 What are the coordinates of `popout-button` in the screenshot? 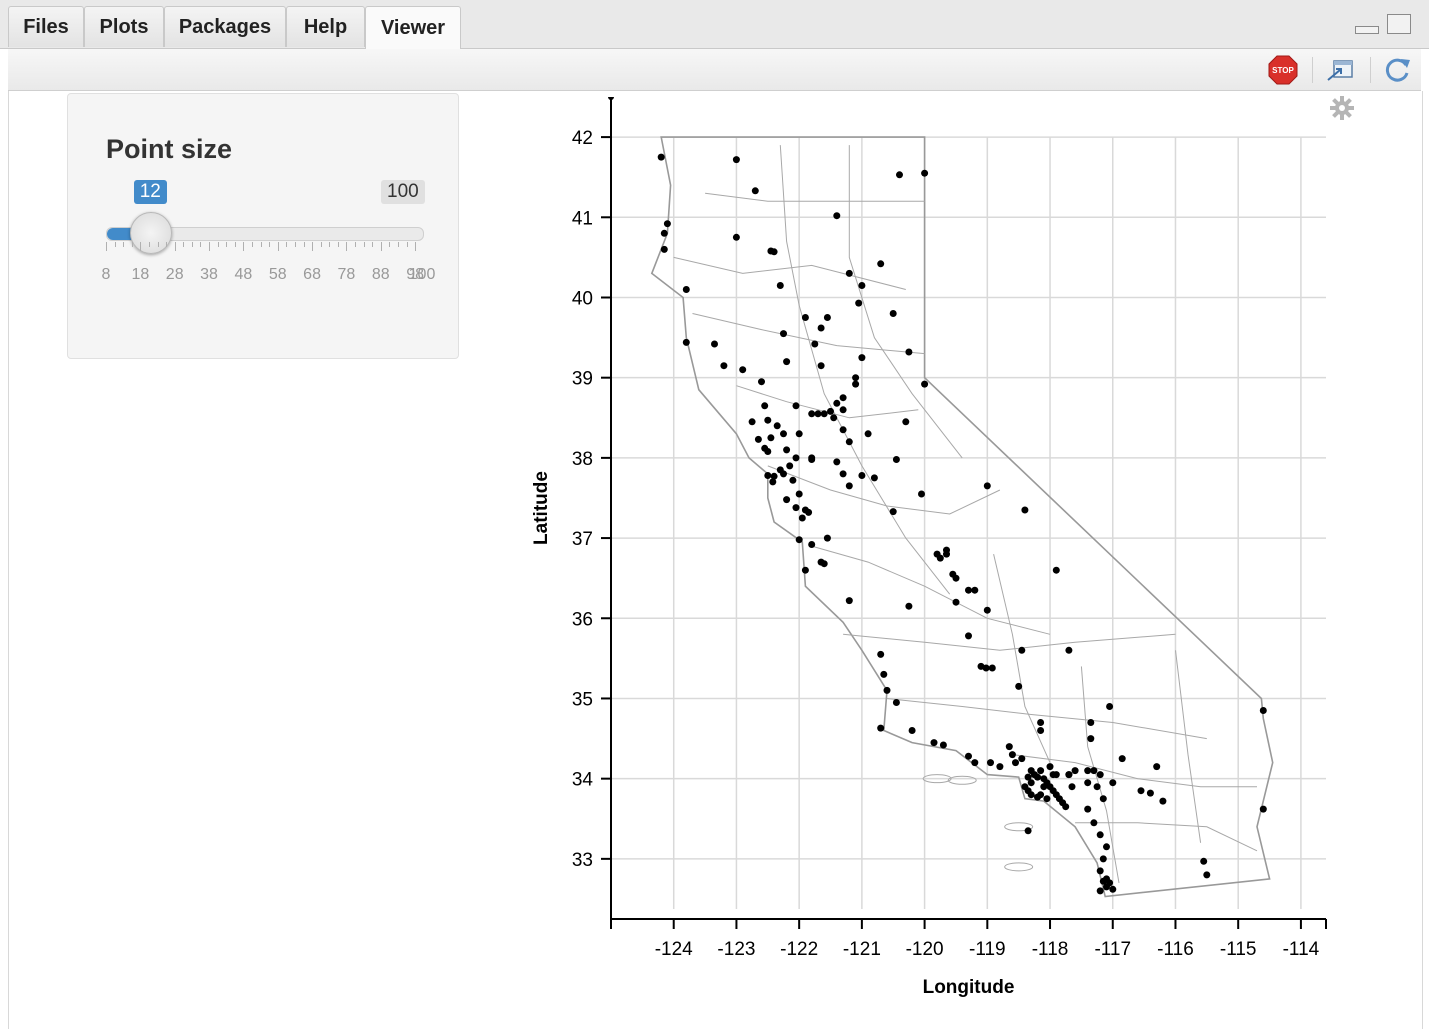 It's located at (1341, 70).